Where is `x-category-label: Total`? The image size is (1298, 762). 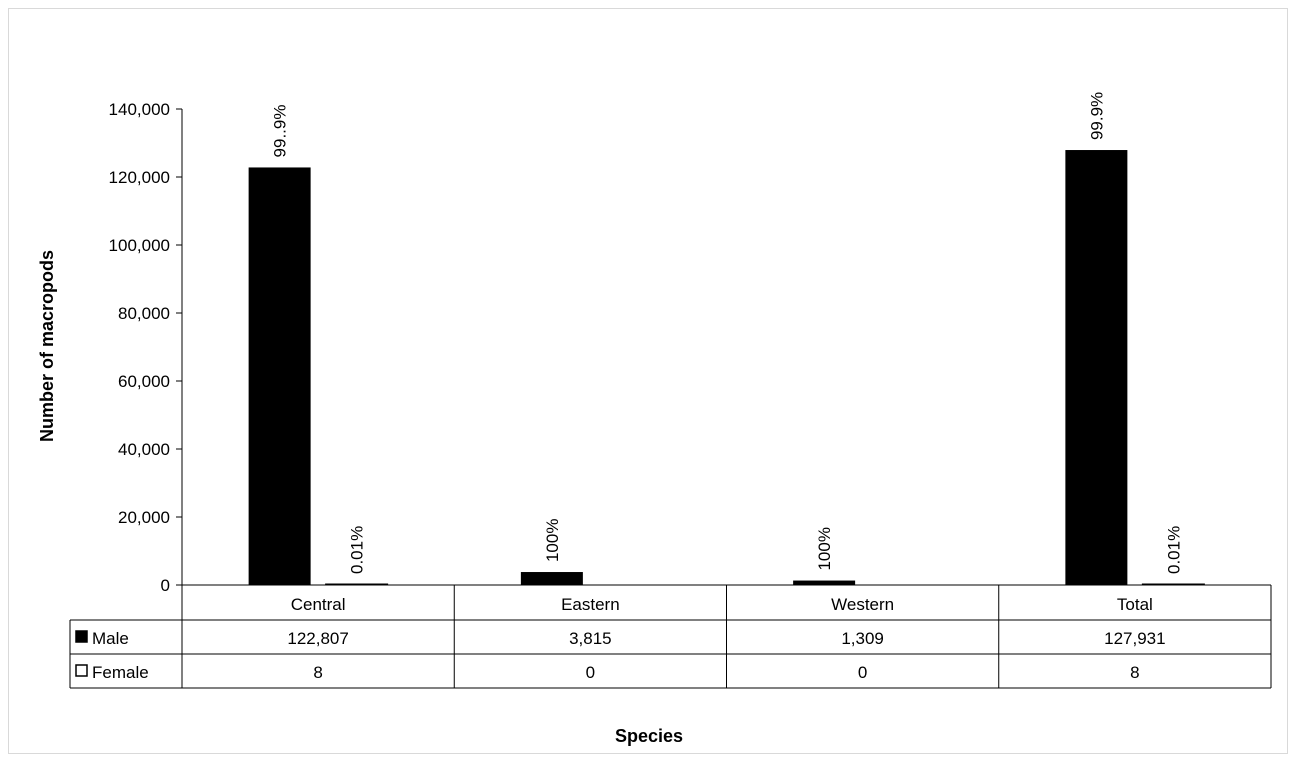 x-category-label: Total is located at coordinates (1135, 604).